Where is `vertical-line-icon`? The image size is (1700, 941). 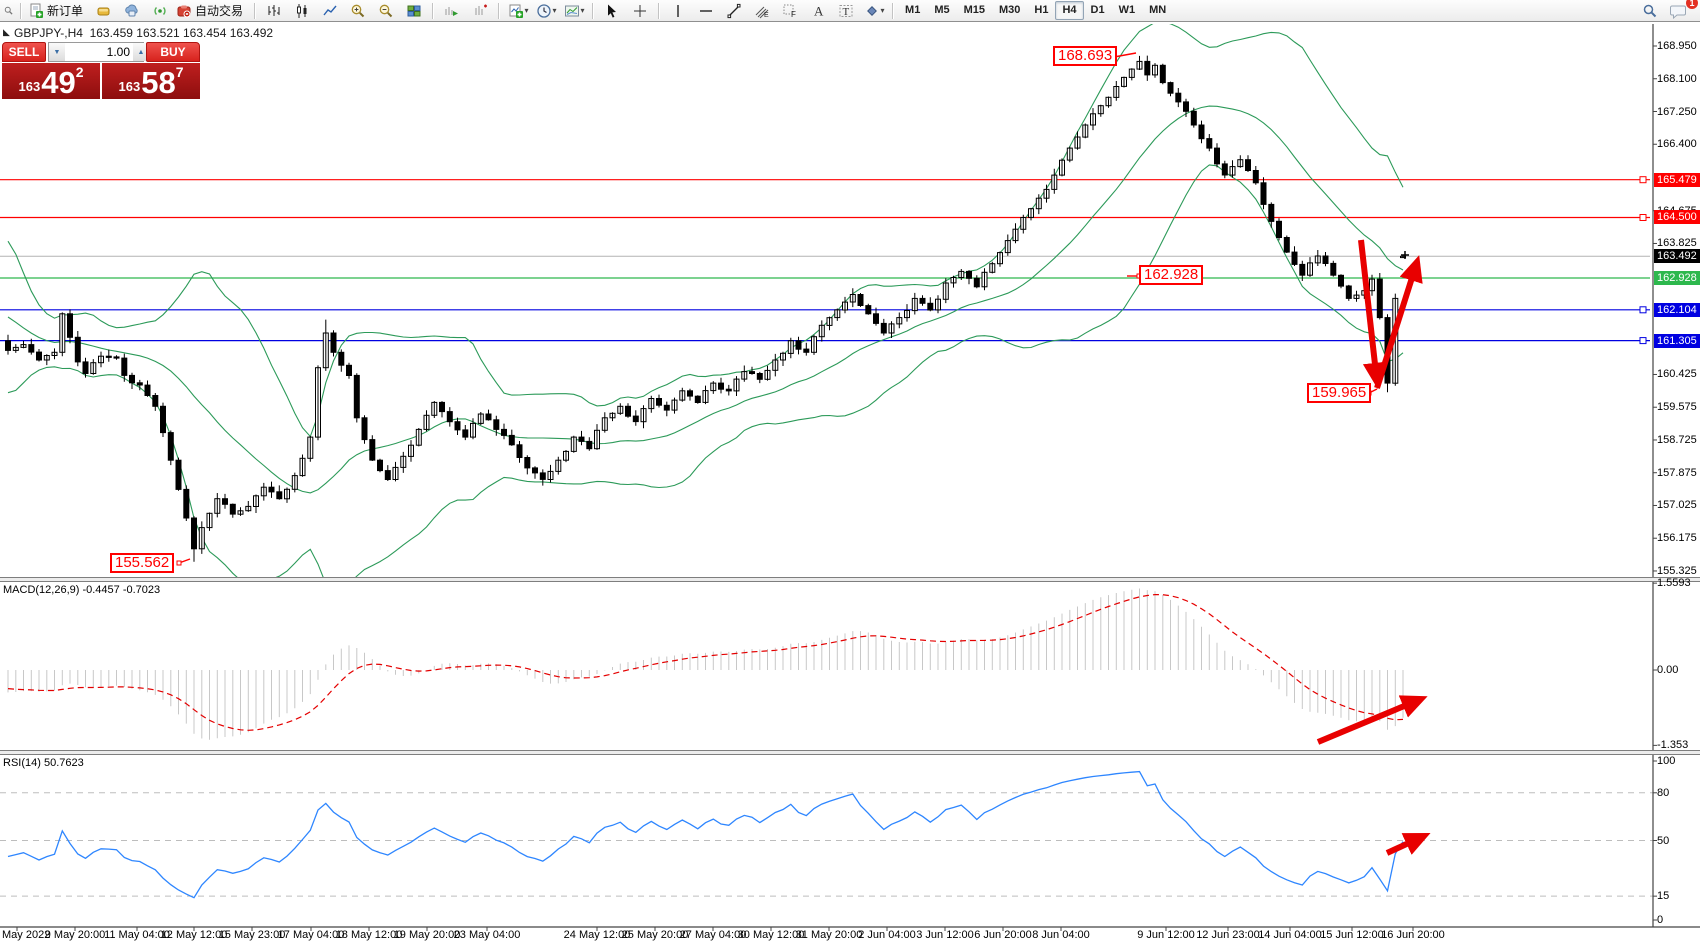 vertical-line-icon is located at coordinates (678, 10).